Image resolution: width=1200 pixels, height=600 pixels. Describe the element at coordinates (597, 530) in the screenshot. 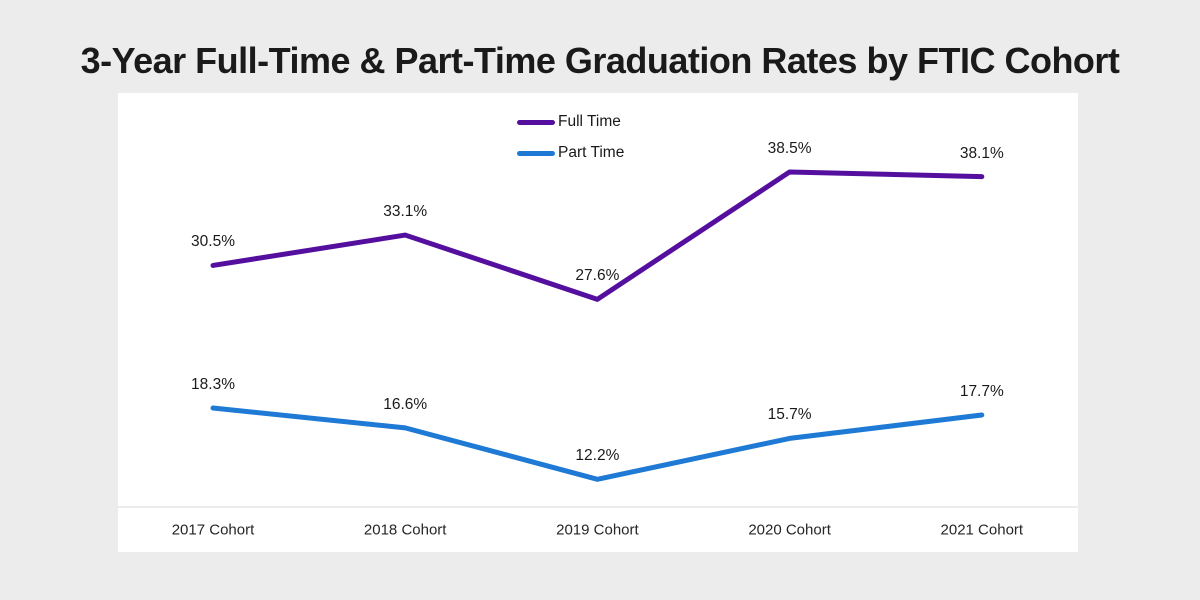

I see `category-label: 2019 Cohort` at that location.